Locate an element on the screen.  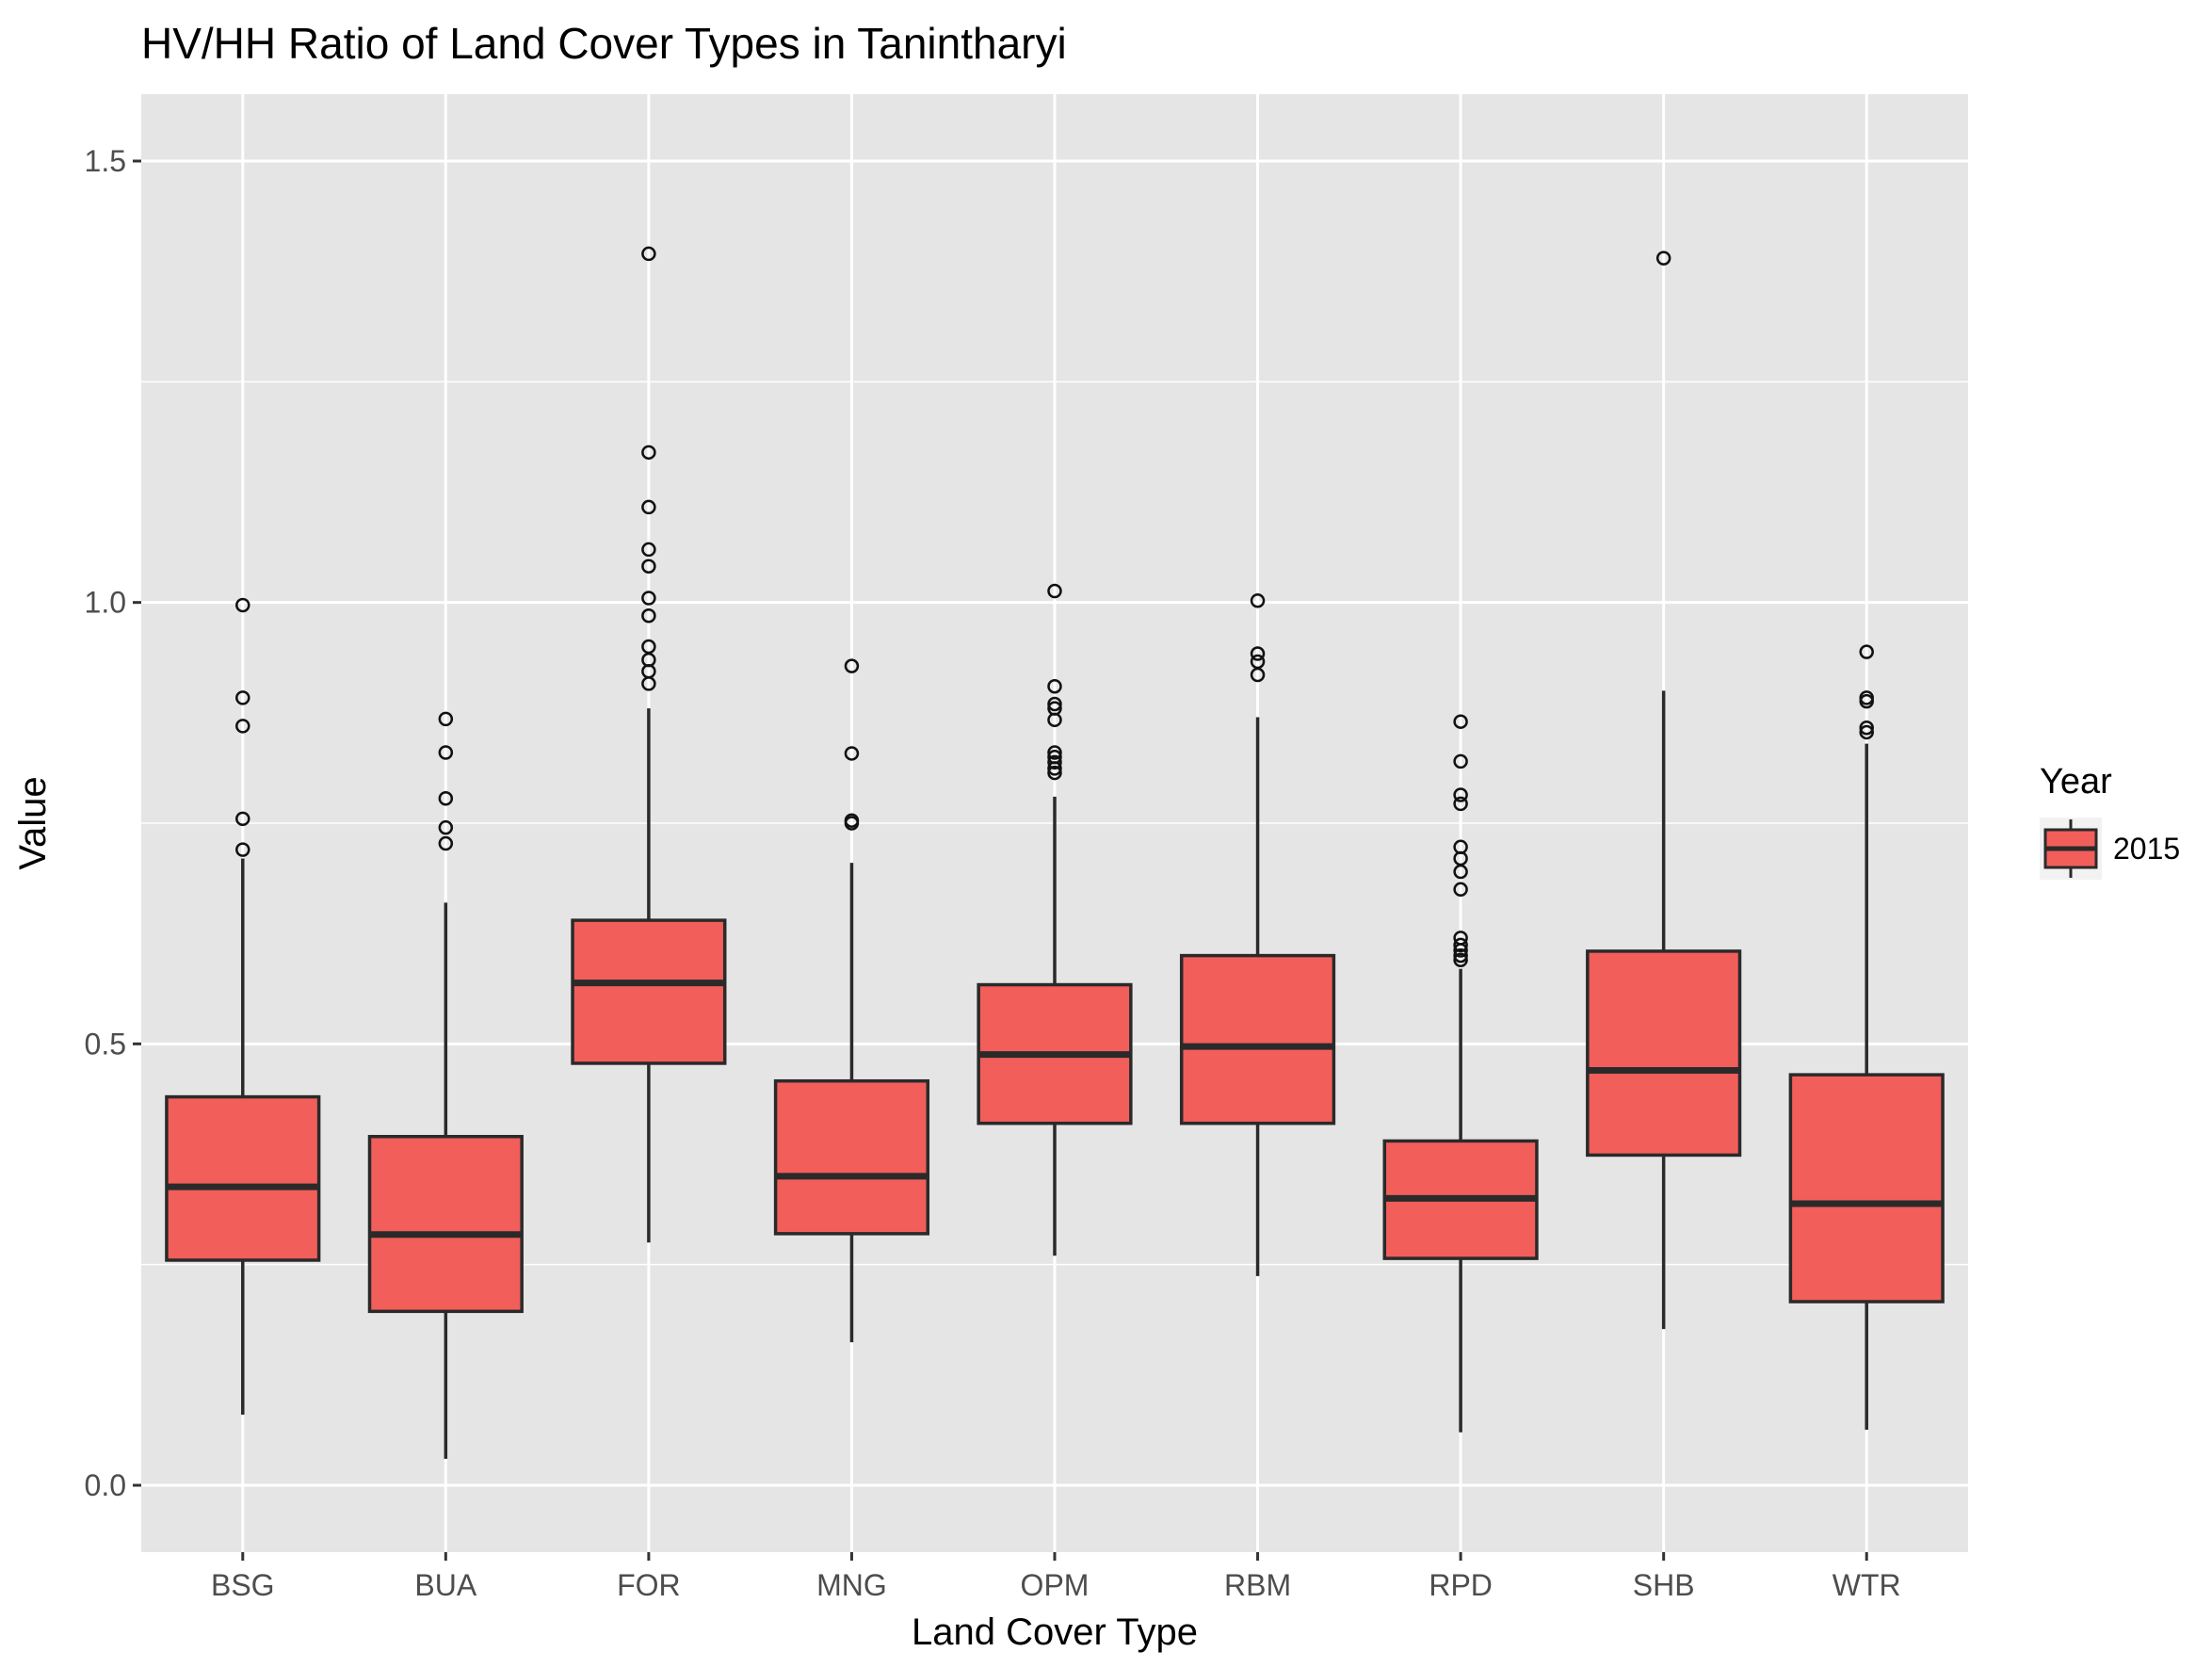
legend-title: Year is located at coordinates (2076, 782).